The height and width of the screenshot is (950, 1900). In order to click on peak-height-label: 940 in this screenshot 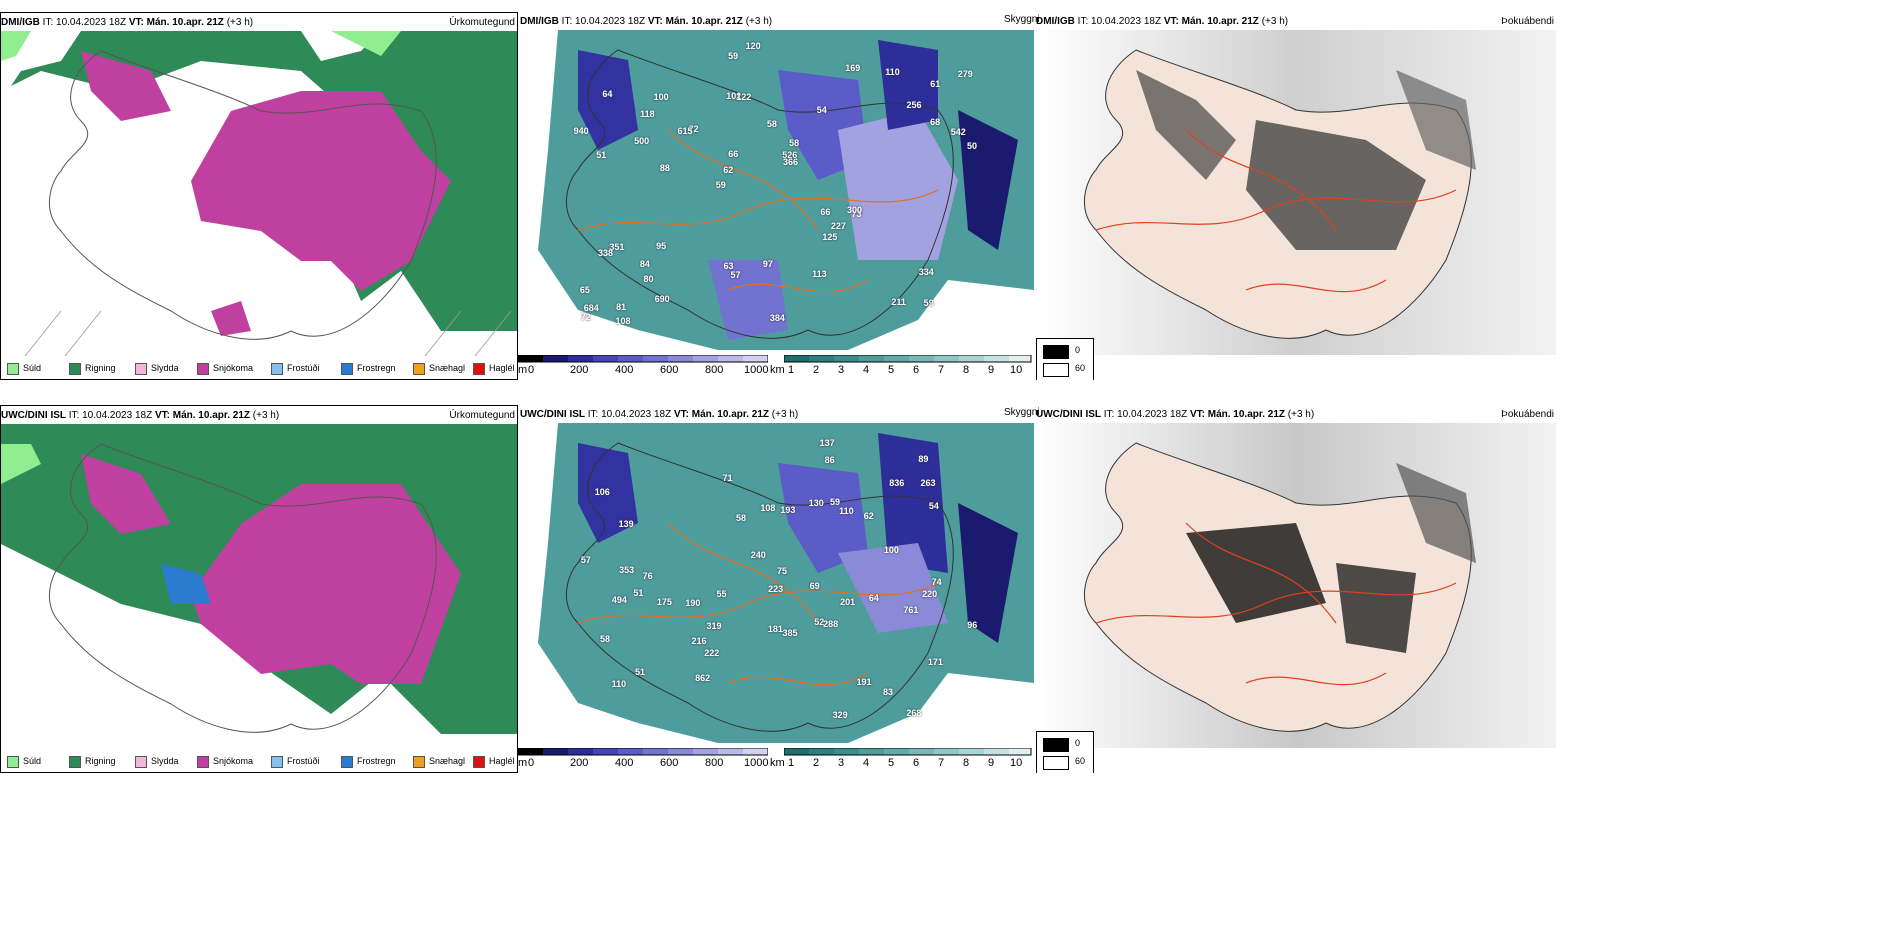, I will do `click(581, 130)`.